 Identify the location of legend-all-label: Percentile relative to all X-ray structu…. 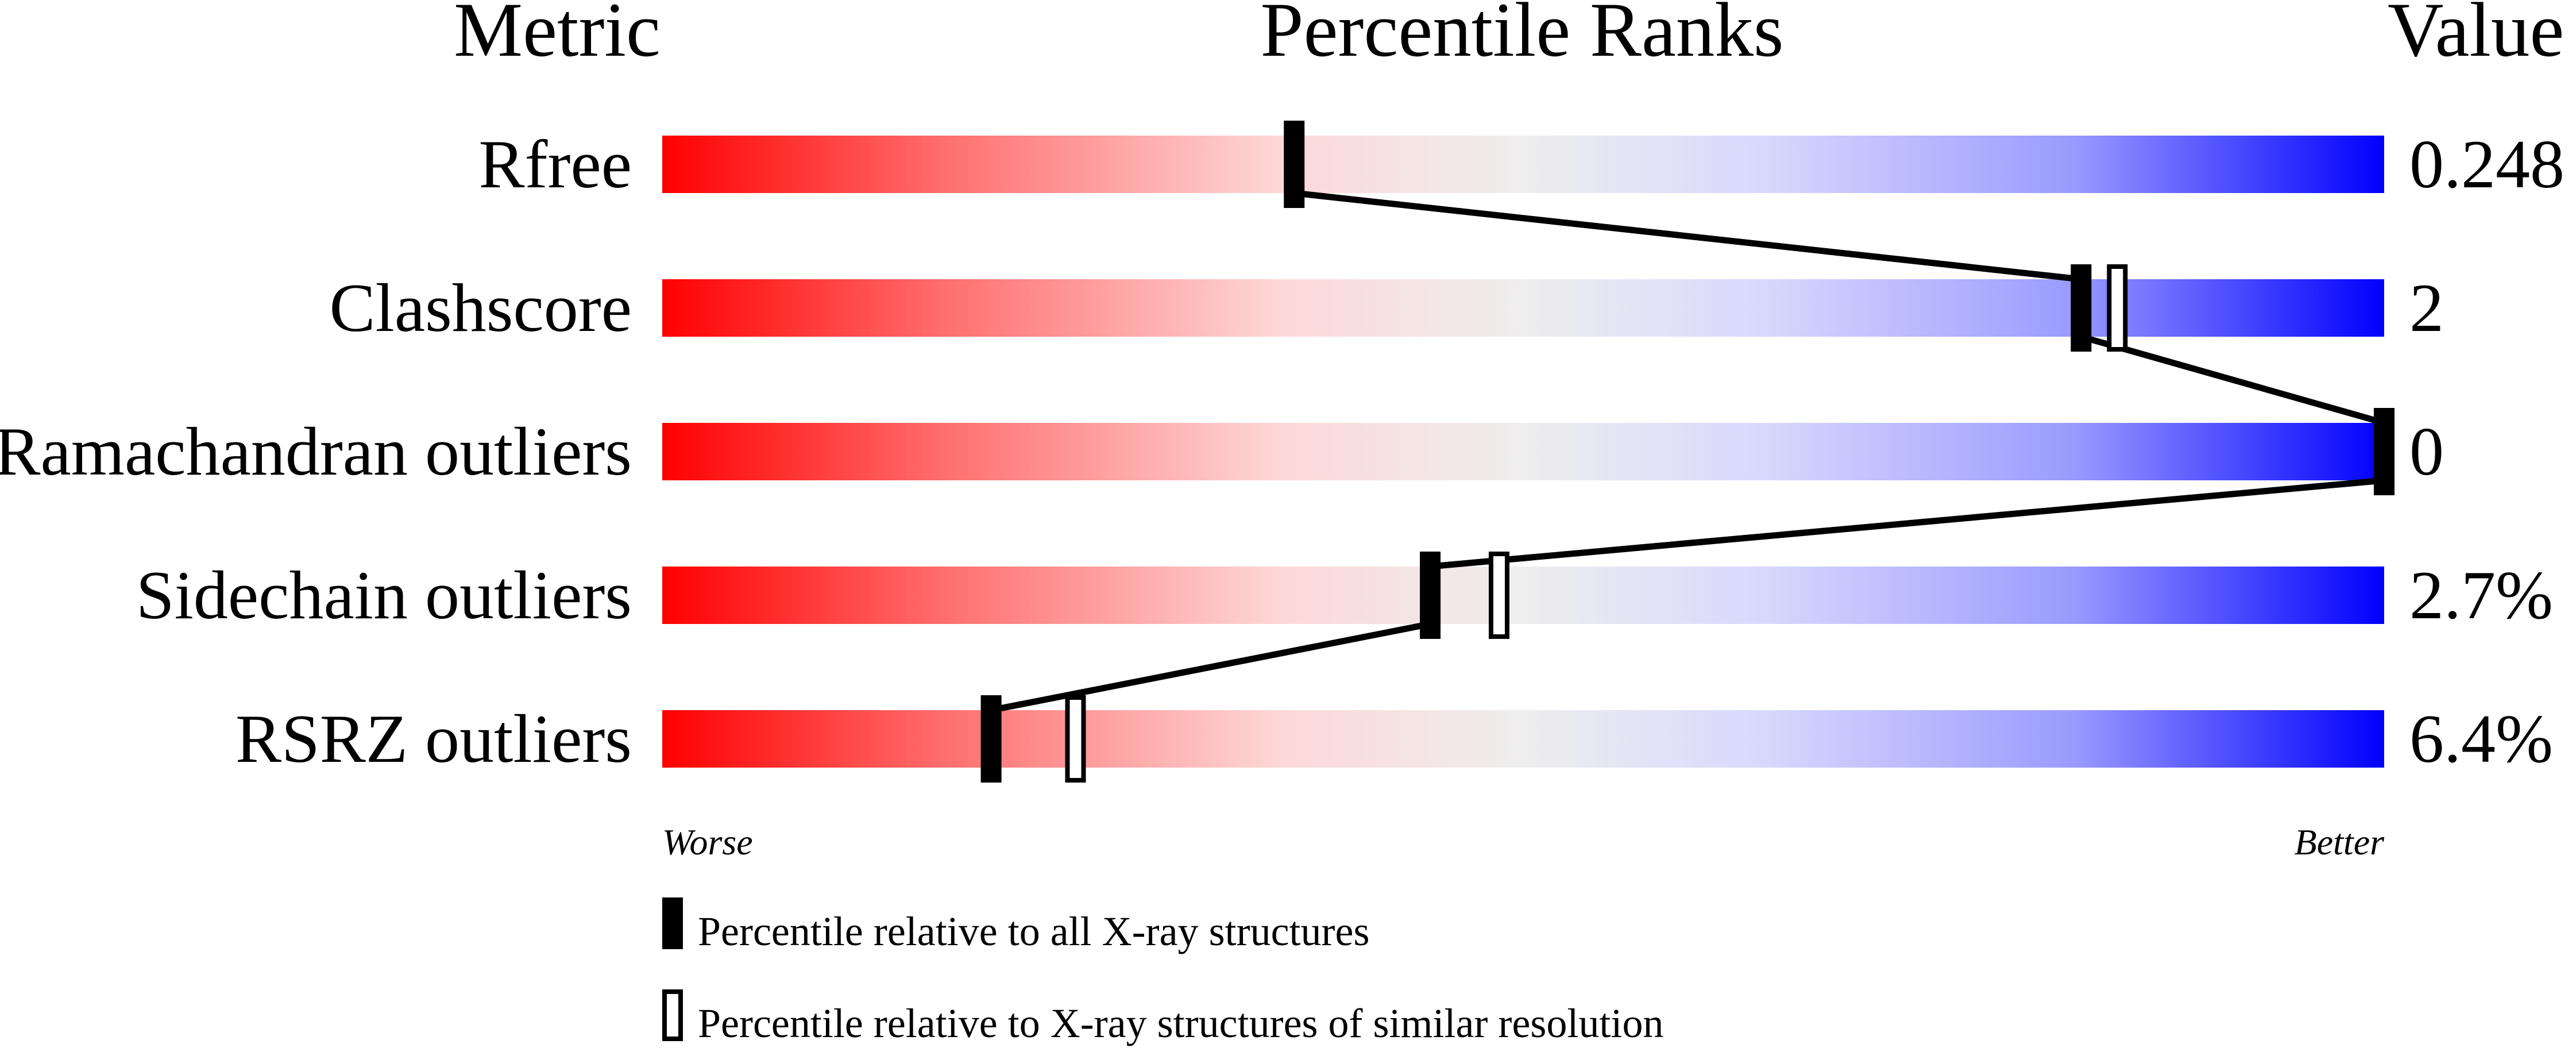
(1034, 931).